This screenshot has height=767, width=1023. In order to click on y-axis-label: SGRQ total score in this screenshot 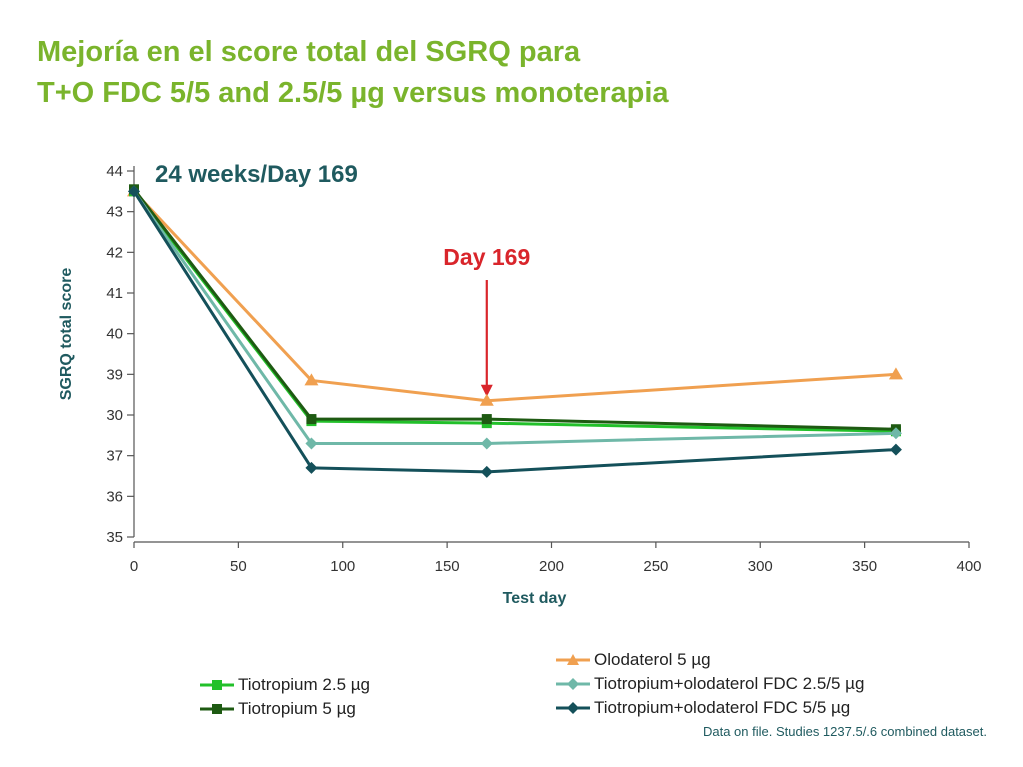, I will do `click(66, 334)`.